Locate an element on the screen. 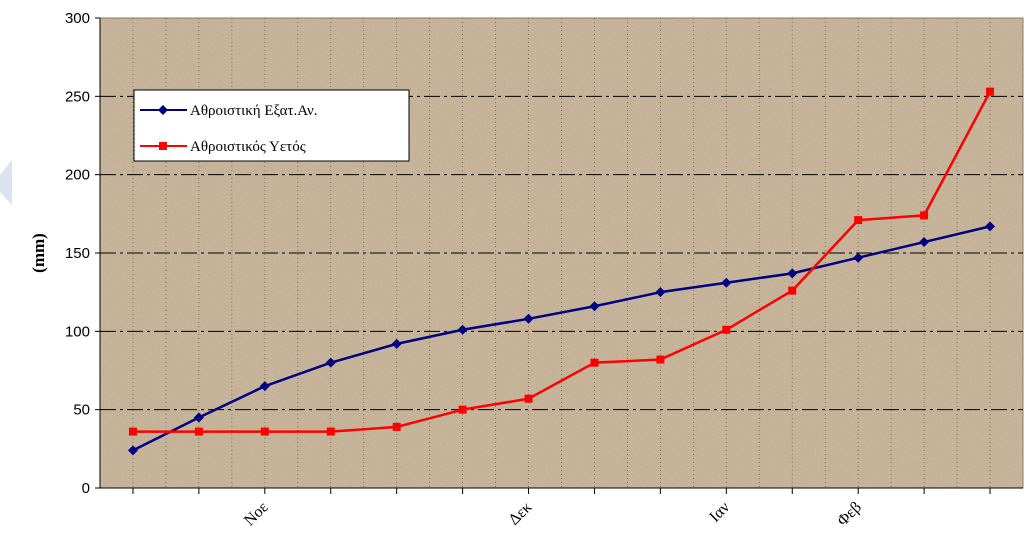  y-tick-label: 50 is located at coordinates (81, 410).